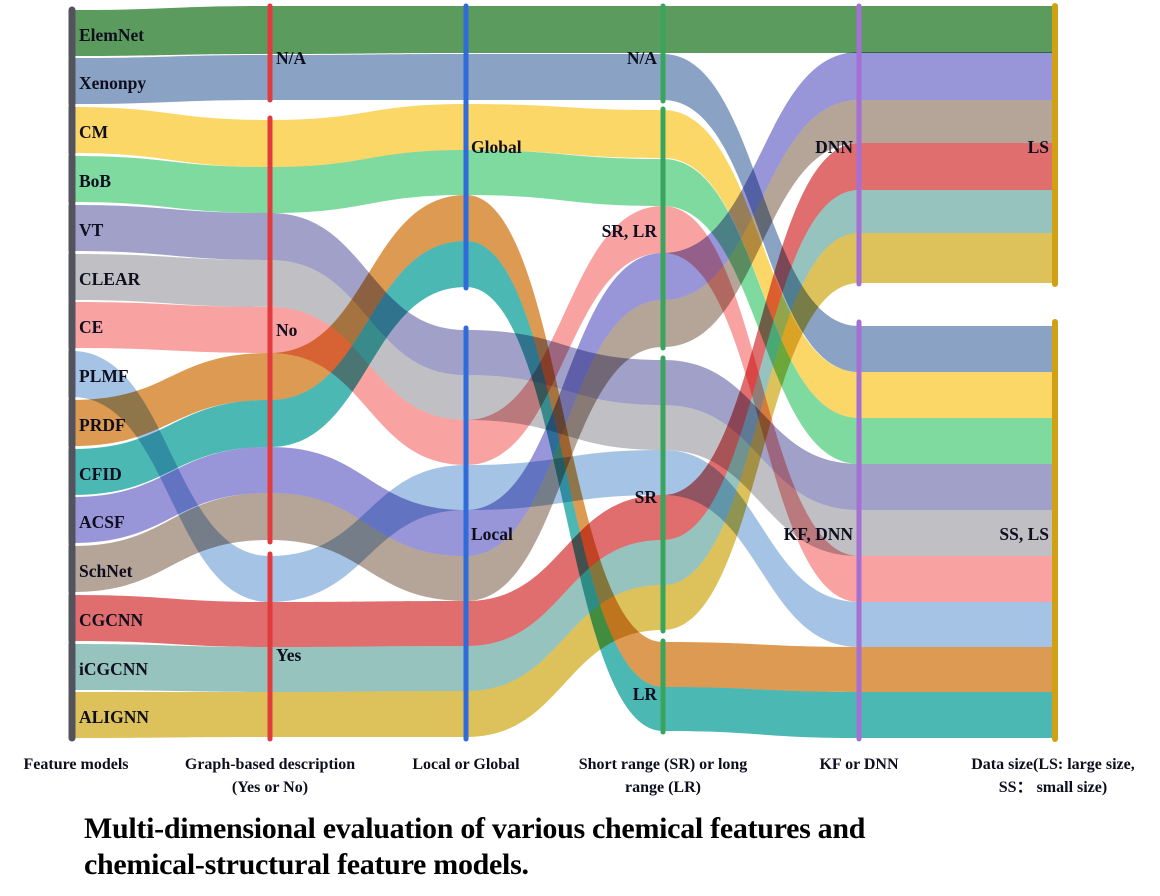  Describe the element at coordinates (171, 621) in the screenshot. I see `flow-ribbon-CGCNN-seg1` at that location.